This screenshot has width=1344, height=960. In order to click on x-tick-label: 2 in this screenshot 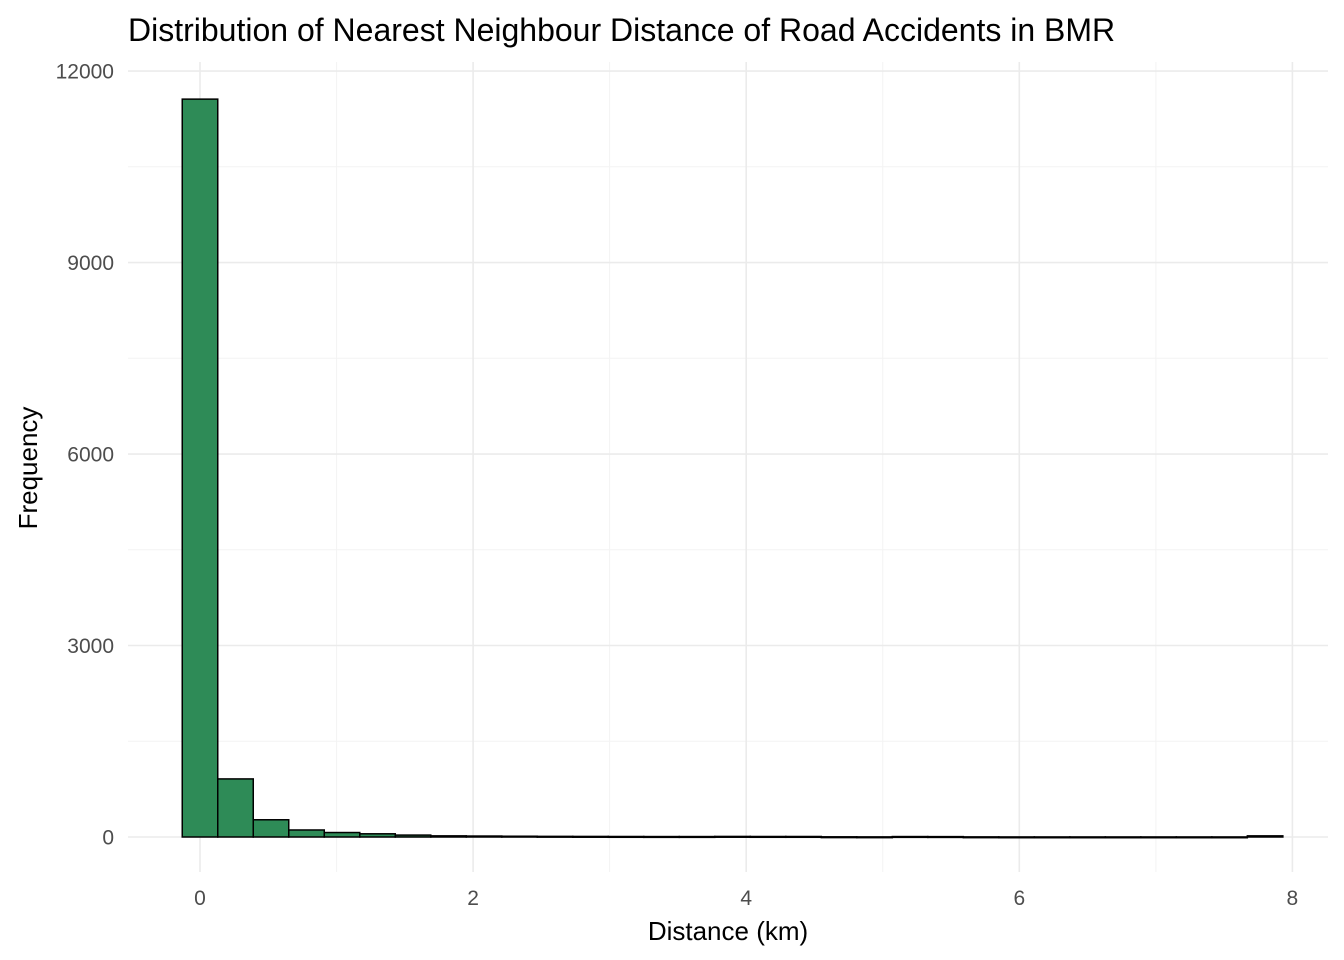, I will do `click(473, 898)`.